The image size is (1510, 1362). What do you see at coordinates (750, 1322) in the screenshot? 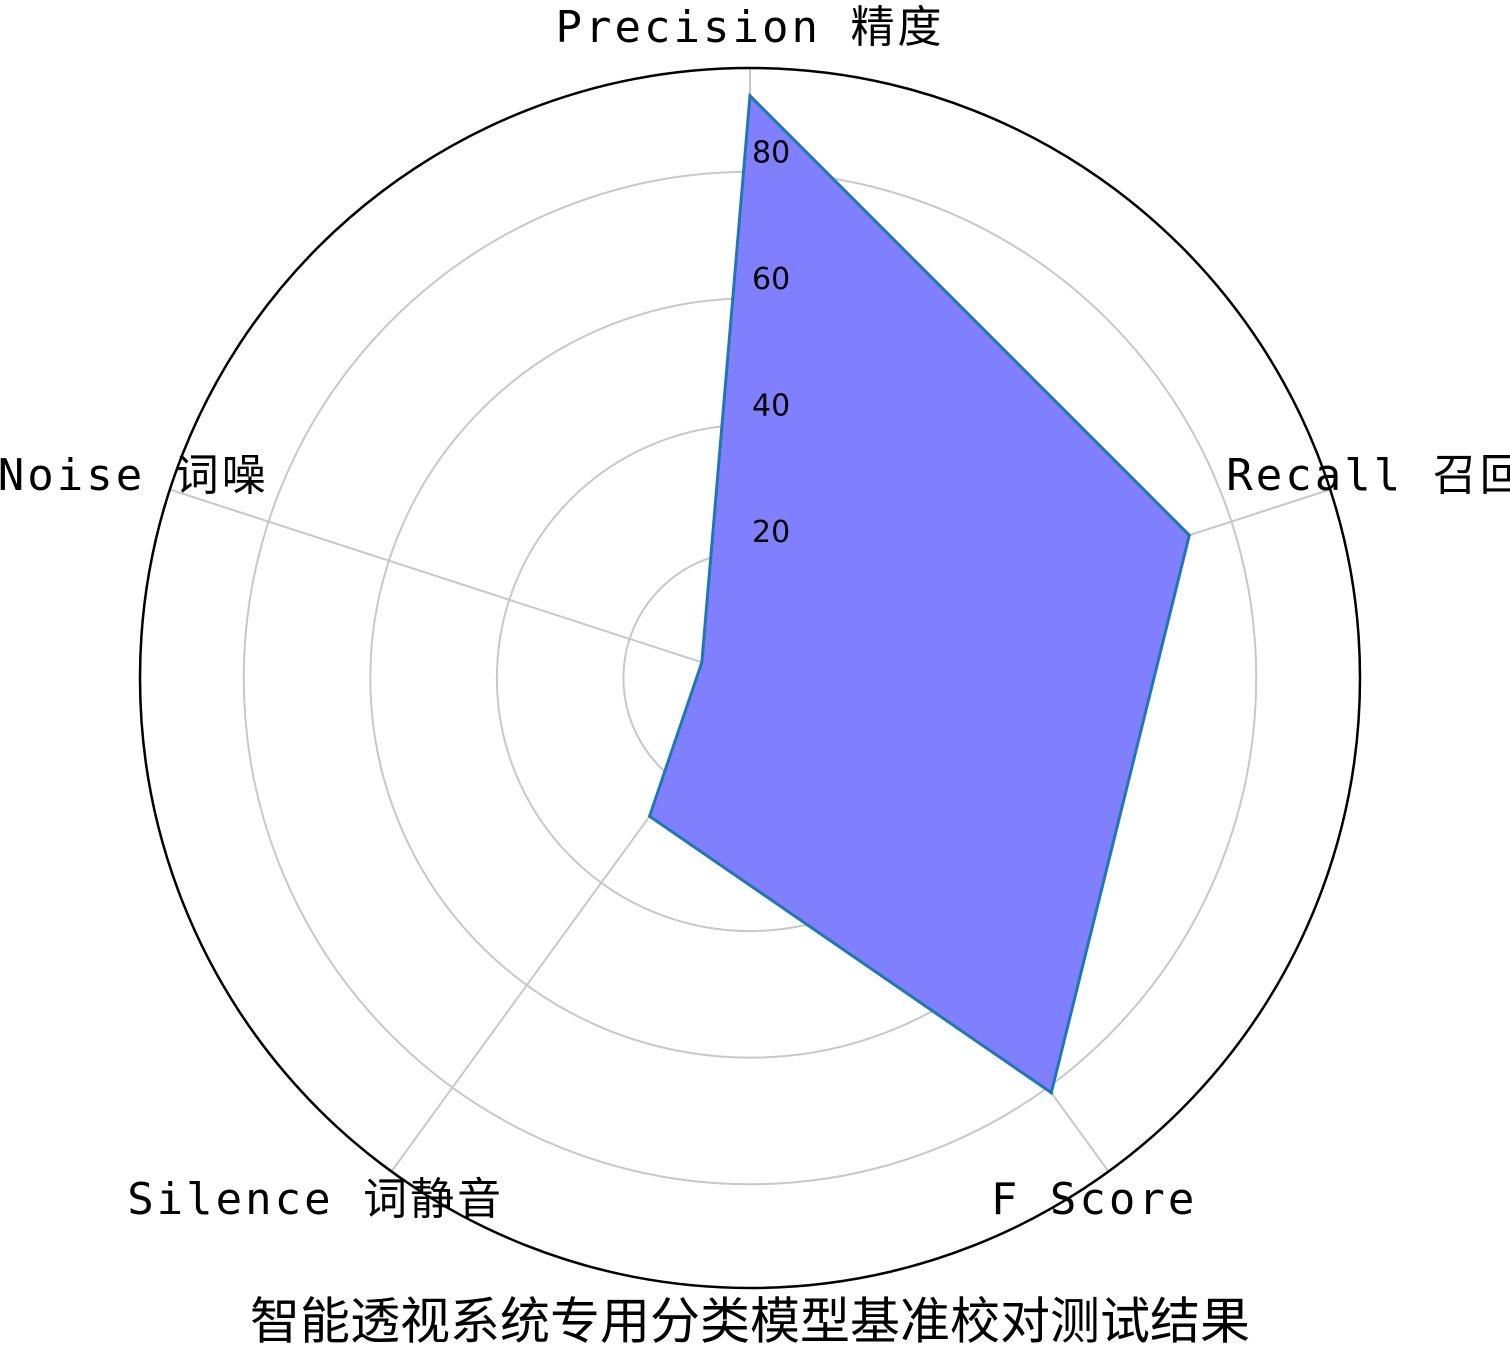
I see `chart-title: 智能透视系统专用分类模型基准校对测试结果` at bounding box center [750, 1322].